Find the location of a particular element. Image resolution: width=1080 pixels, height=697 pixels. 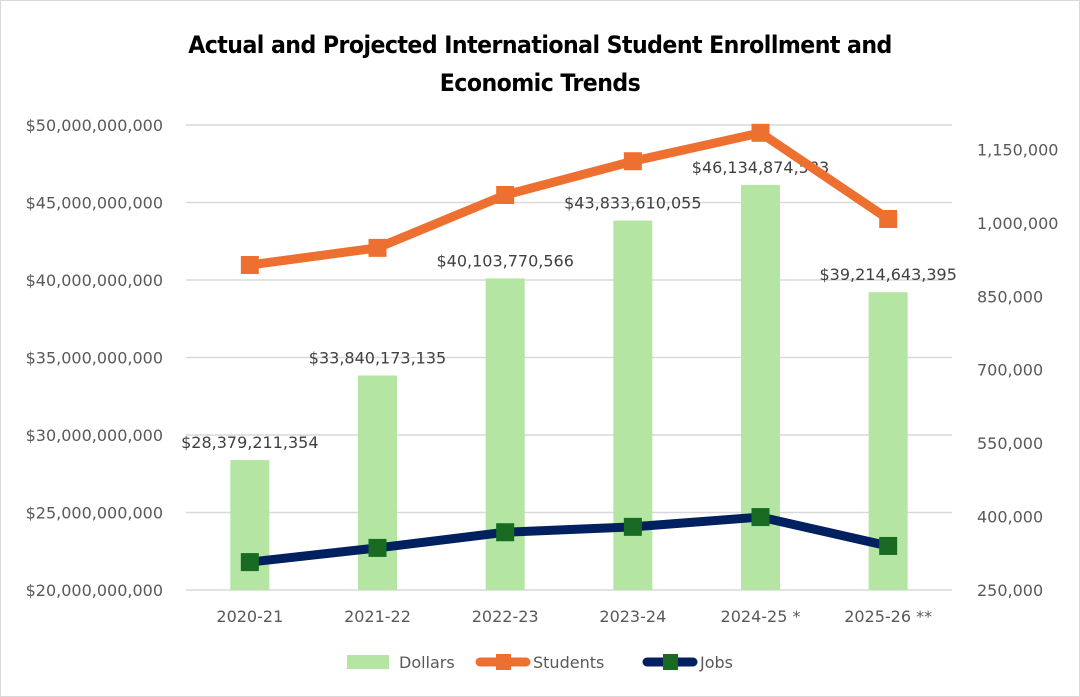

line-students is located at coordinates (570, 199).